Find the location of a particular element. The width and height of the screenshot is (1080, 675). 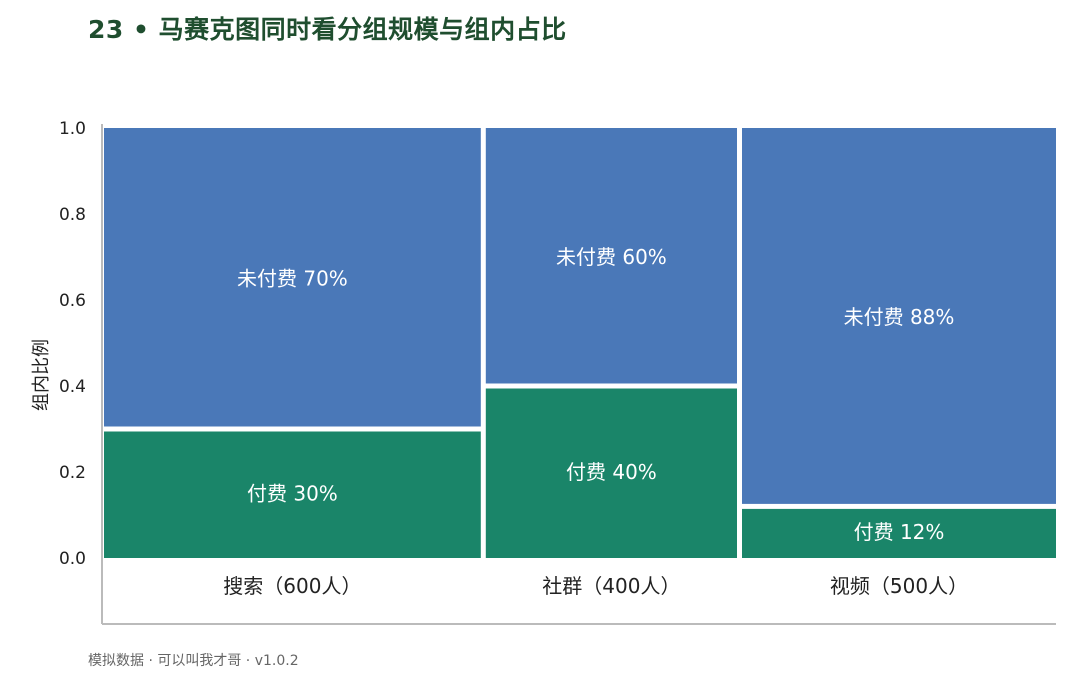

y-axis-label: 组内比例 is located at coordinates (41, 375).